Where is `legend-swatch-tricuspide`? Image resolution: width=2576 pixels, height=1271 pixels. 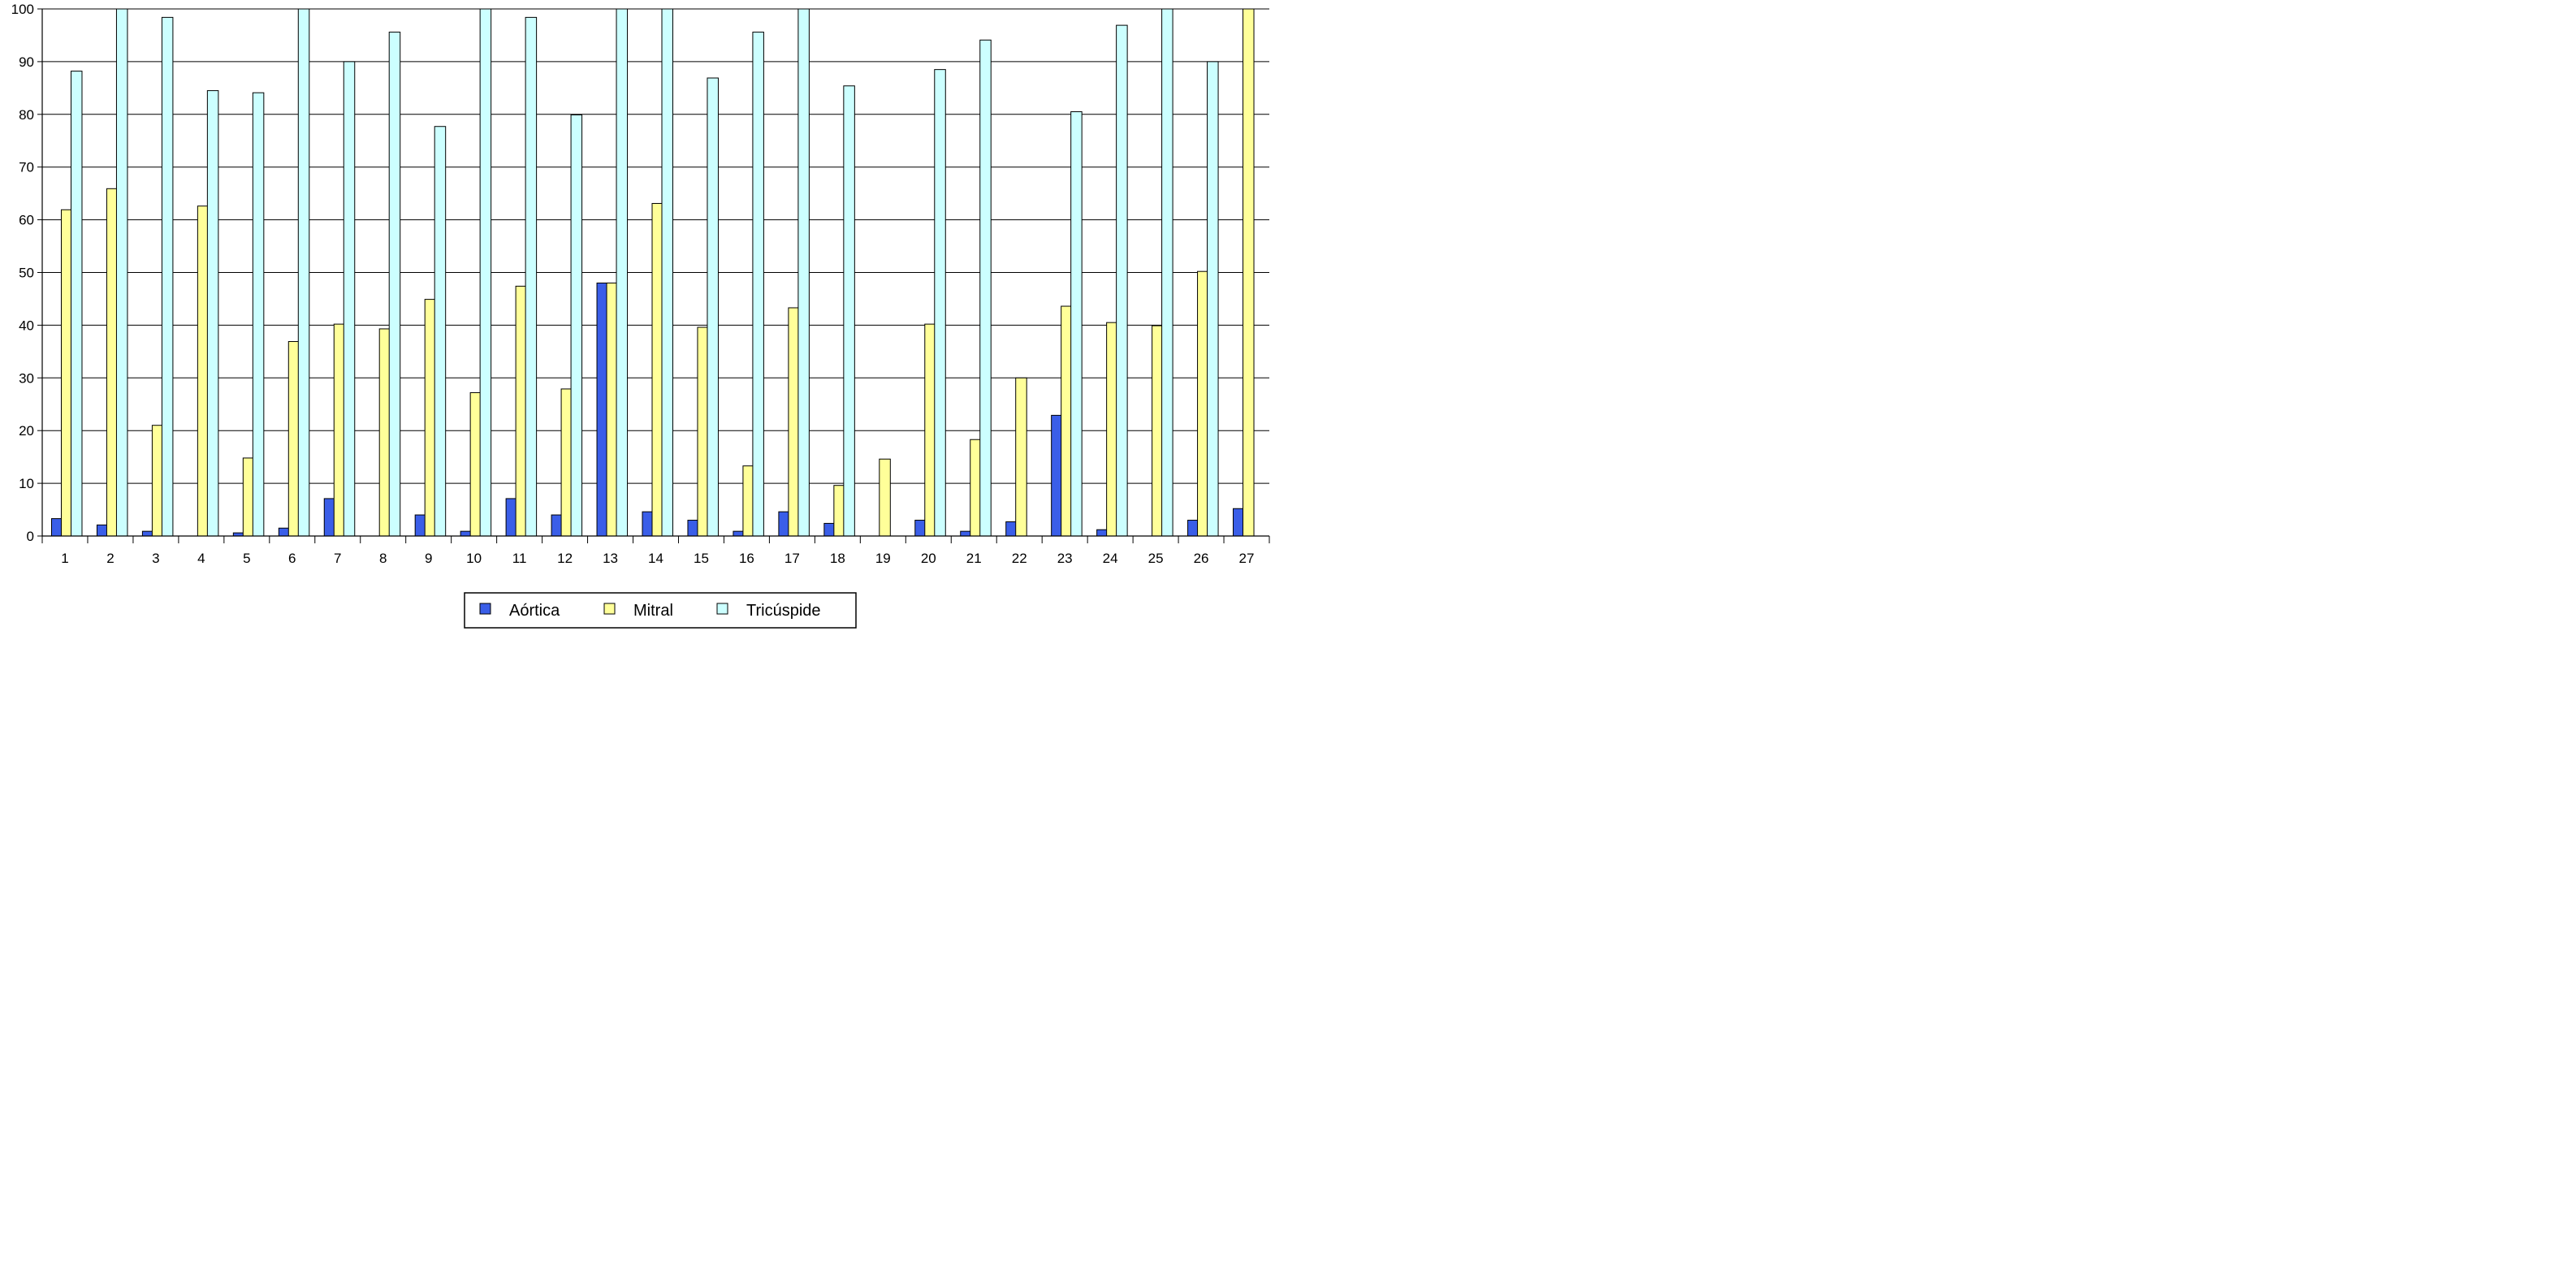
legend-swatch-tricuspide is located at coordinates (722, 609).